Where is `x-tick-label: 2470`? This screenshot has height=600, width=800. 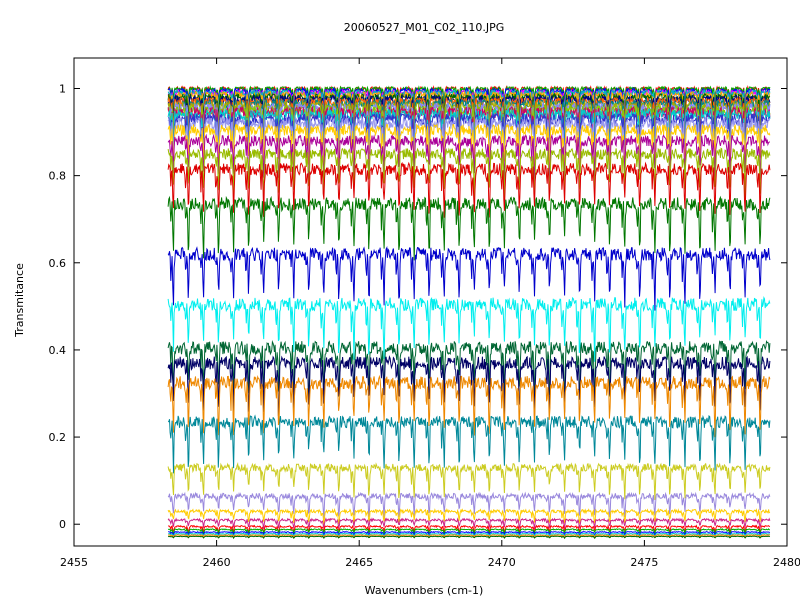 x-tick-label: 2470 is located at coordinates (502, 562).